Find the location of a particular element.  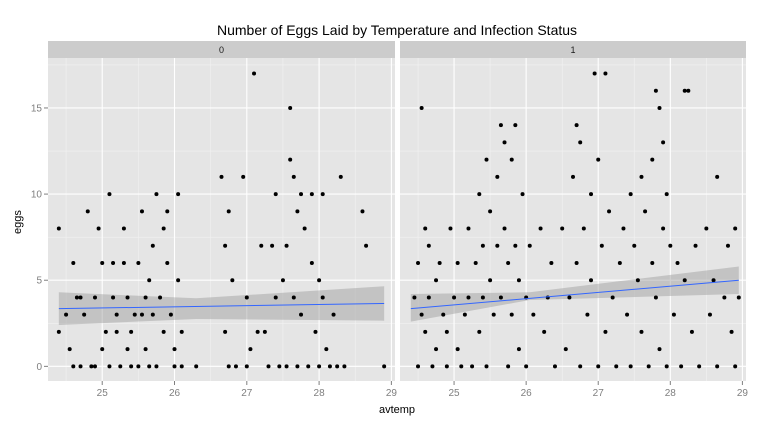

y-tick-label: 10 is located at coordinates (37, 195).